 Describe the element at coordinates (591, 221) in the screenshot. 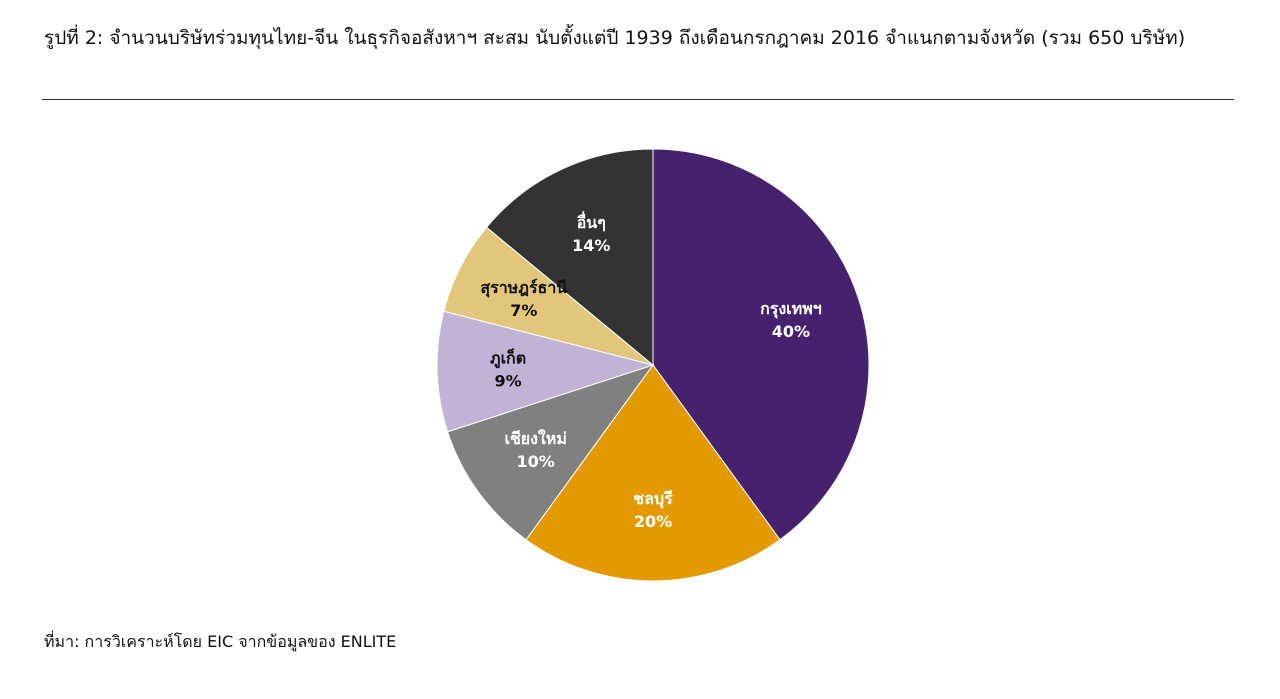

I see `slice-label-name: อื่นๆ` at that location.